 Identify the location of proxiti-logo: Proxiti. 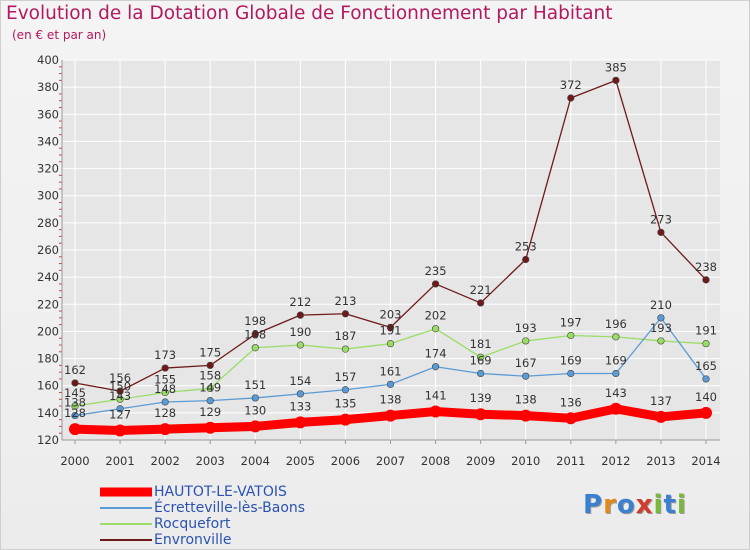
(635, 505).